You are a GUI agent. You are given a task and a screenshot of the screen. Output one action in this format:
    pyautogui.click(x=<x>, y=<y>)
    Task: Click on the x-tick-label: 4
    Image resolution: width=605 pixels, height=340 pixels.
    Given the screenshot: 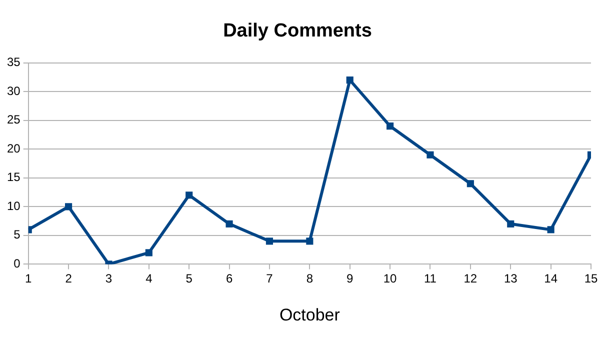 What is the action you would take?
    pyautogui.click(x=149, y=279)
    